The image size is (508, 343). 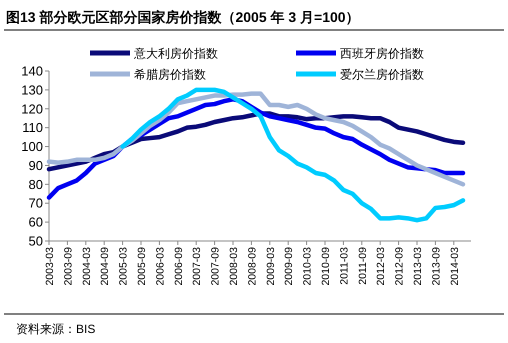 I want to click on y-tick-label: 100, so click(x=32, y=146).